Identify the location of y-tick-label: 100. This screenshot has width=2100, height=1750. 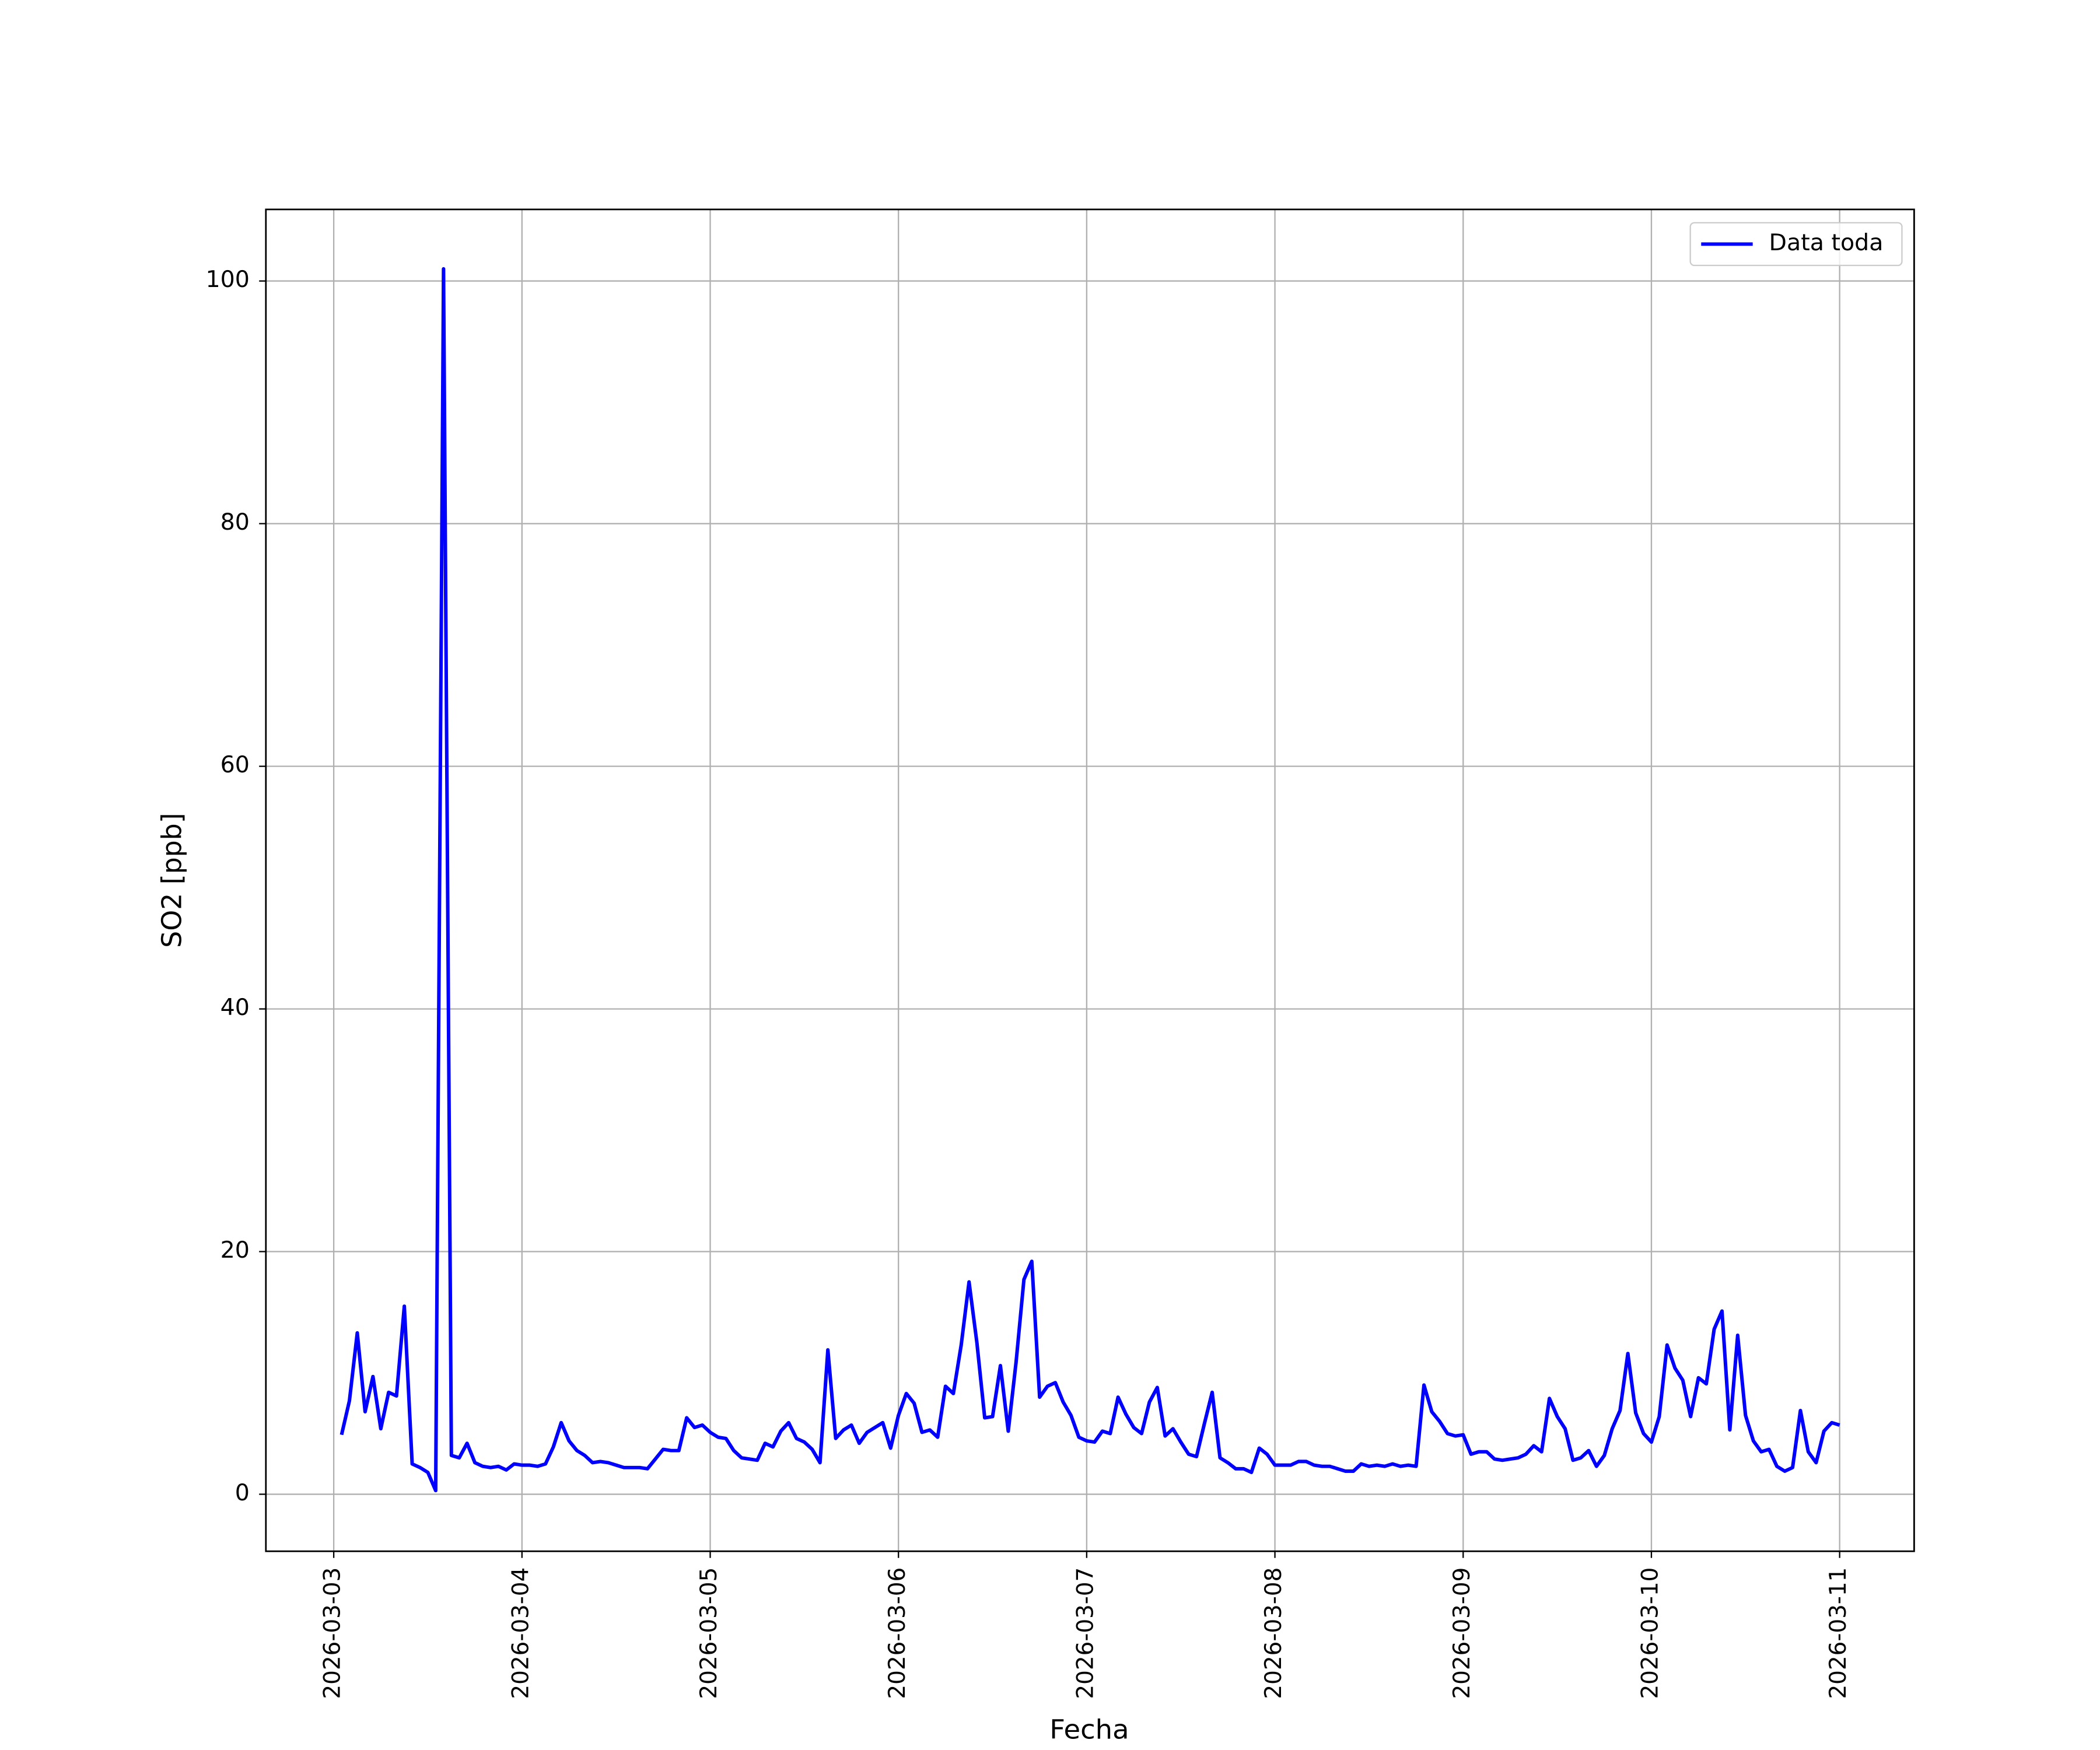
(227, 280).